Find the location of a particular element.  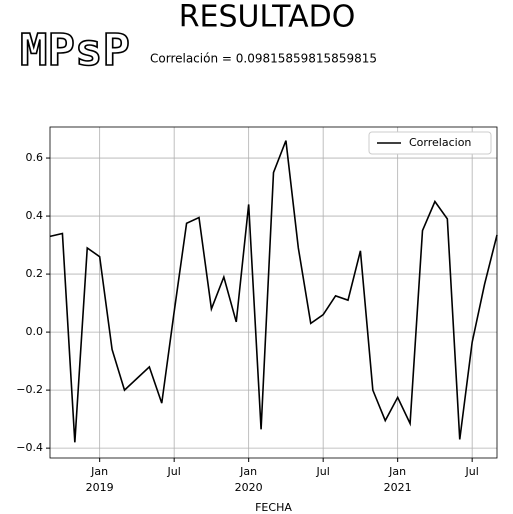

y-tick-label: 0.2 is located at coordinates (35, 273).